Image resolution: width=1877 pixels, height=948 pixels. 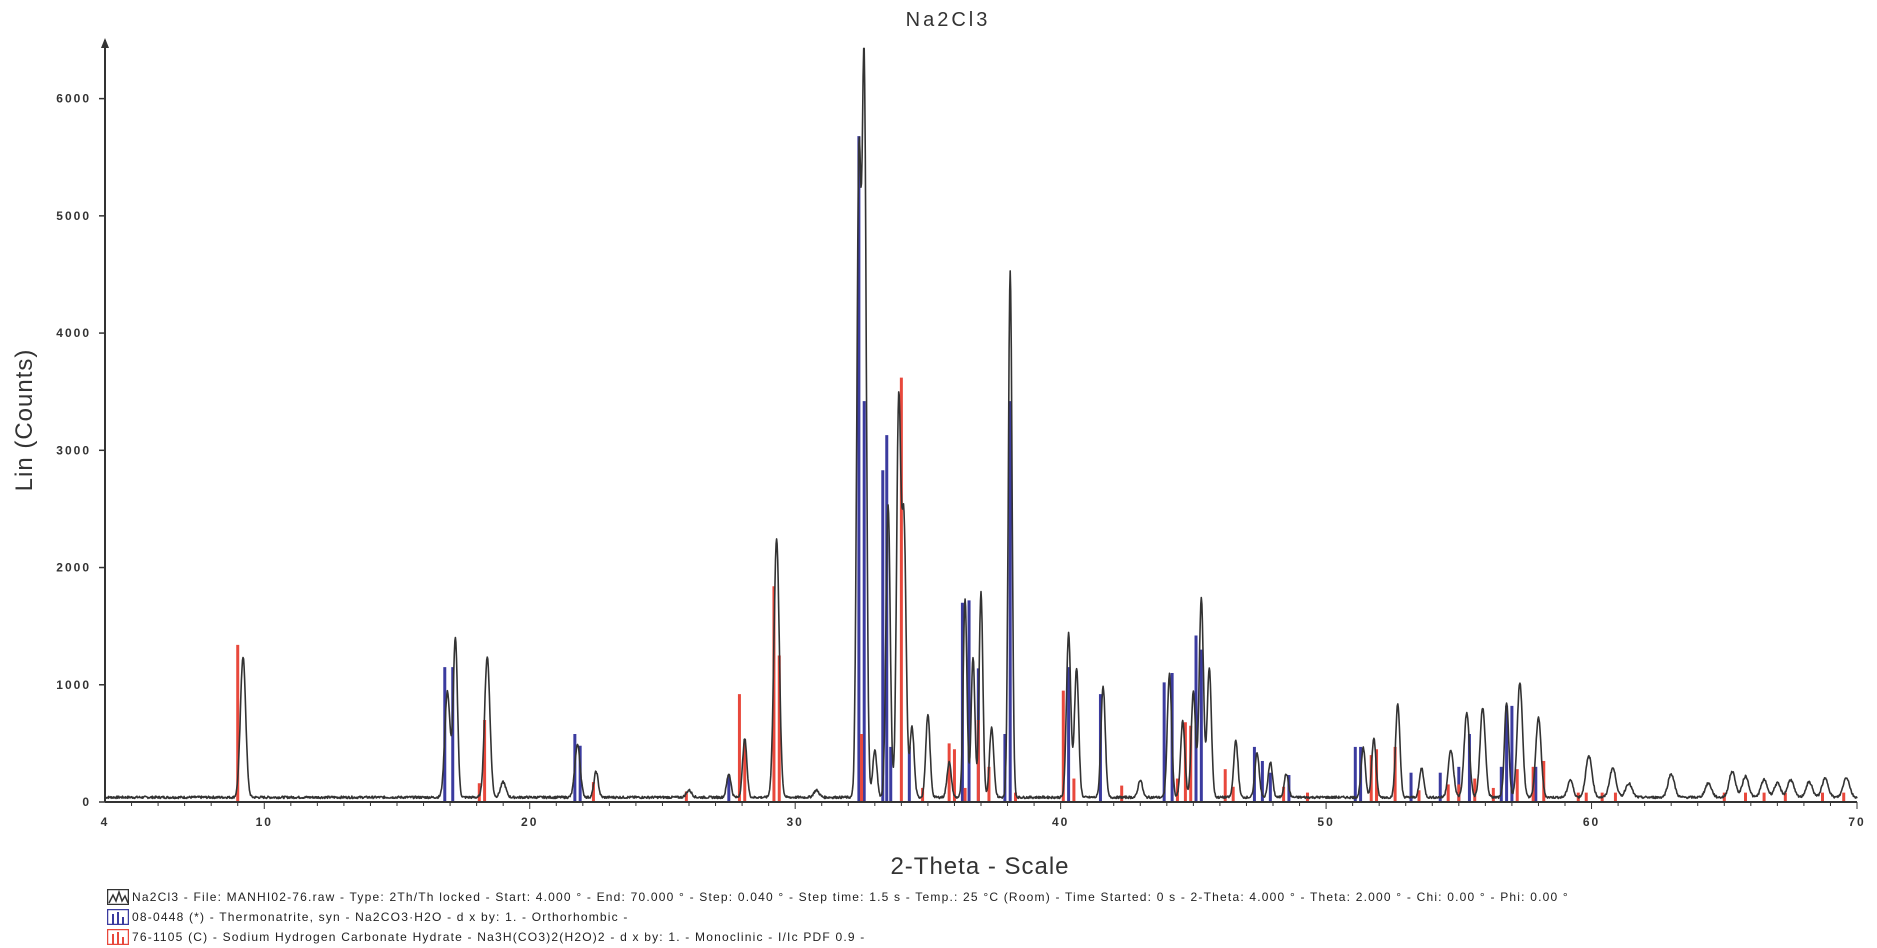 What do you see at coordinates (529, 822) in the screenshot?
I see `x-tick-label: 20` at bounding box center [529, 822].